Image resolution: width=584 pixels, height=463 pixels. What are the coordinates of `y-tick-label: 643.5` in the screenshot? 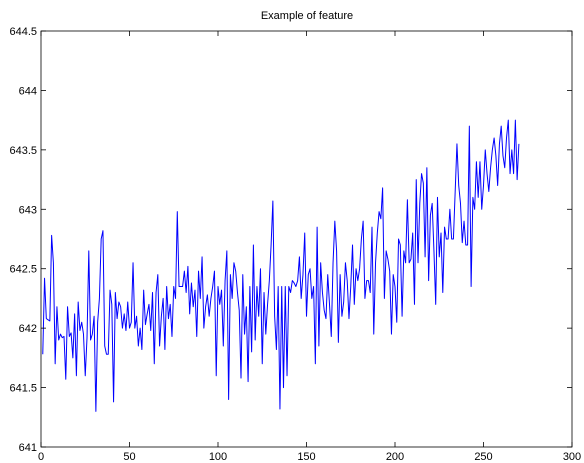 It's located at (23, 151).